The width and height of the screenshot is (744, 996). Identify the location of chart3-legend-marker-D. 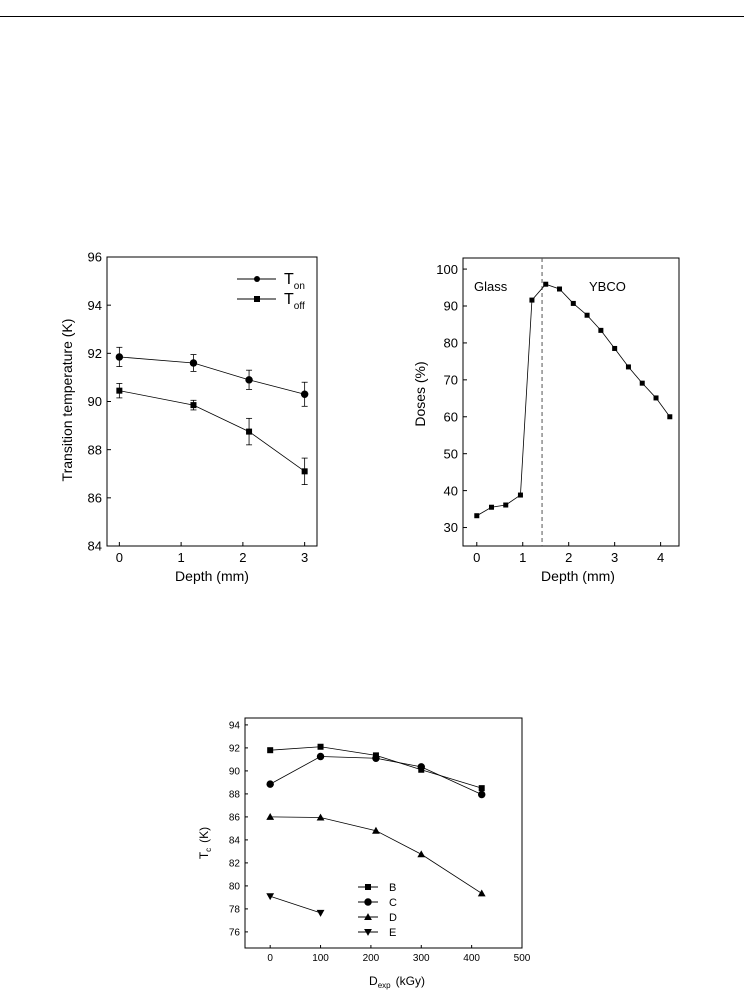
(368, 916).